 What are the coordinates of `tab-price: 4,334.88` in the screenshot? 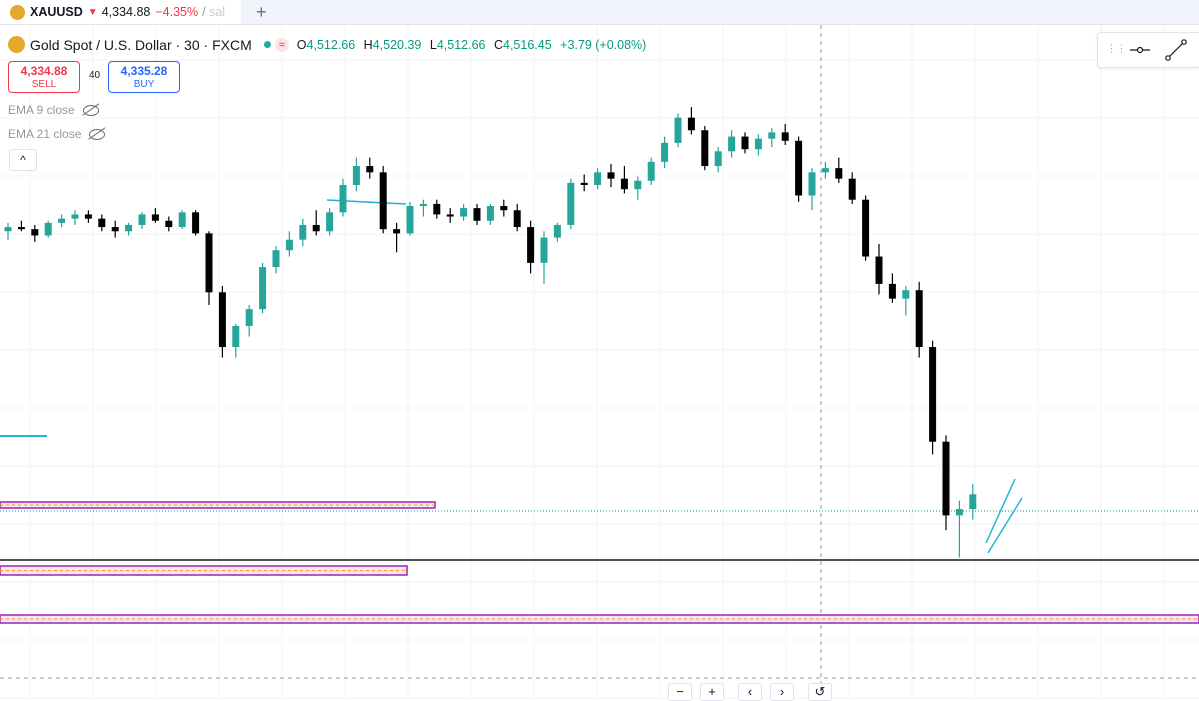 It's located at (126, 12).